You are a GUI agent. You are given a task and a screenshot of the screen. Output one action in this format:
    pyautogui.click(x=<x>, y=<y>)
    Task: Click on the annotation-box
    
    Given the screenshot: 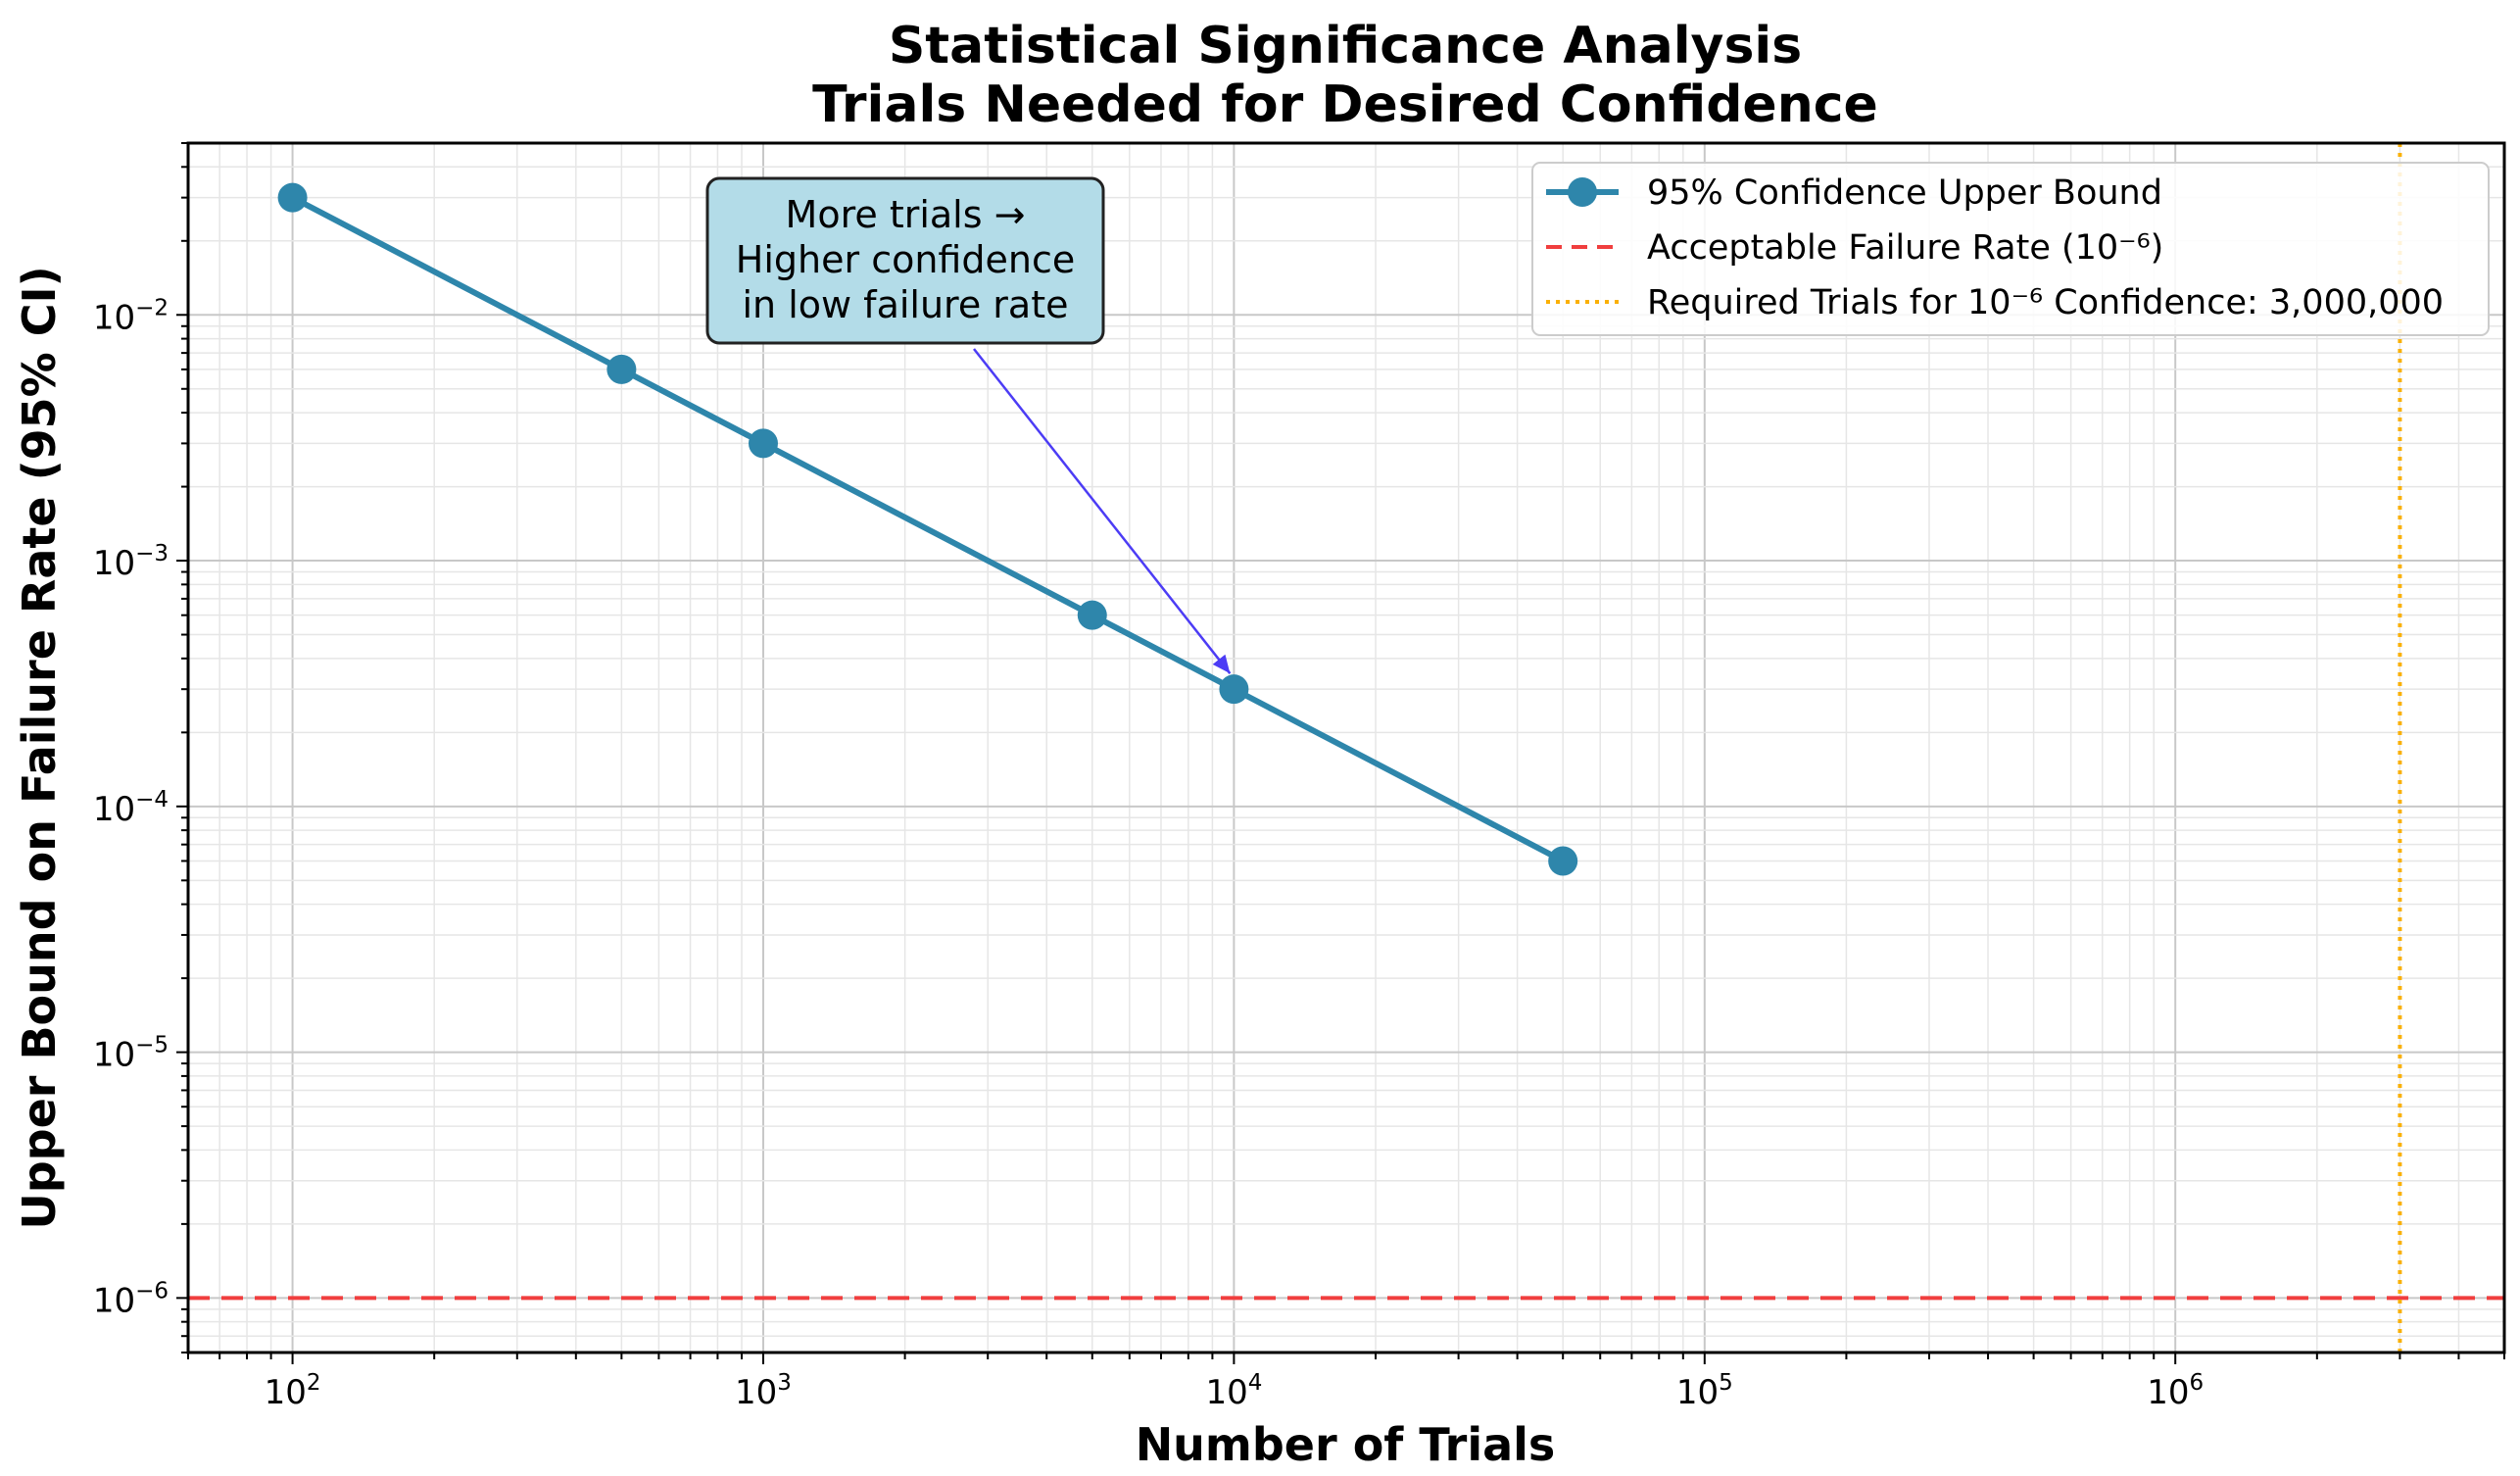 What is the action you would take?
    pyautogui.click(x=905, y=260)
    